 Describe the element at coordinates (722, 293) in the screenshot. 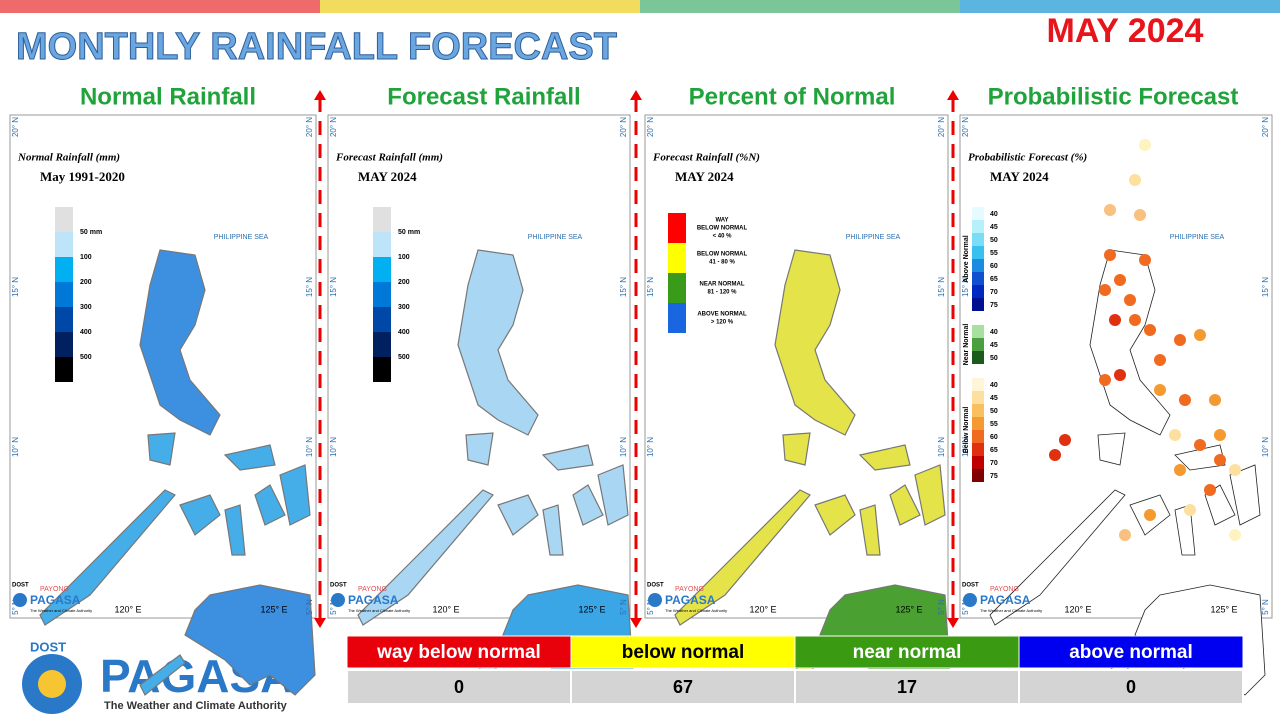

I see `legend-label: 81 - 120 %` at that location.